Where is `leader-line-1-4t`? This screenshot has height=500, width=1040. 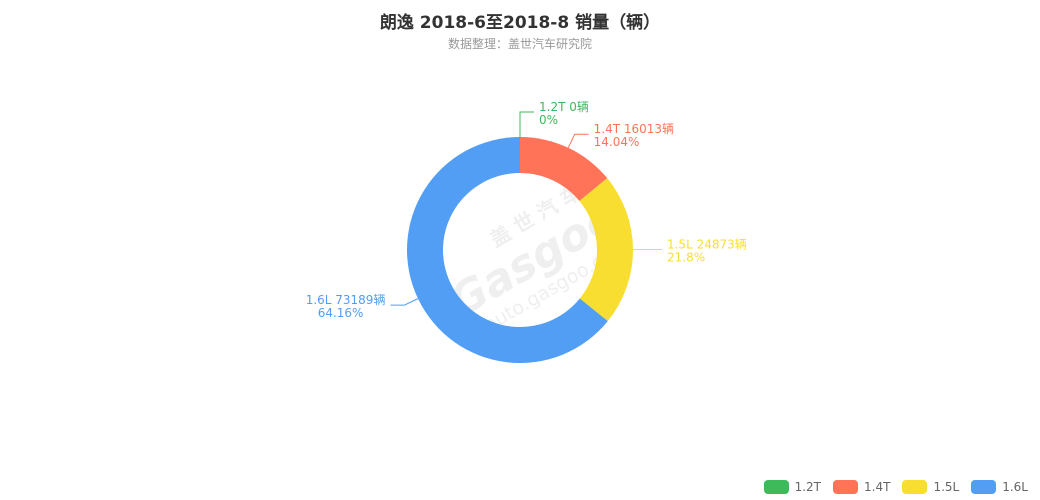 leader-line-1-4t is located at coordinates (578, 141).